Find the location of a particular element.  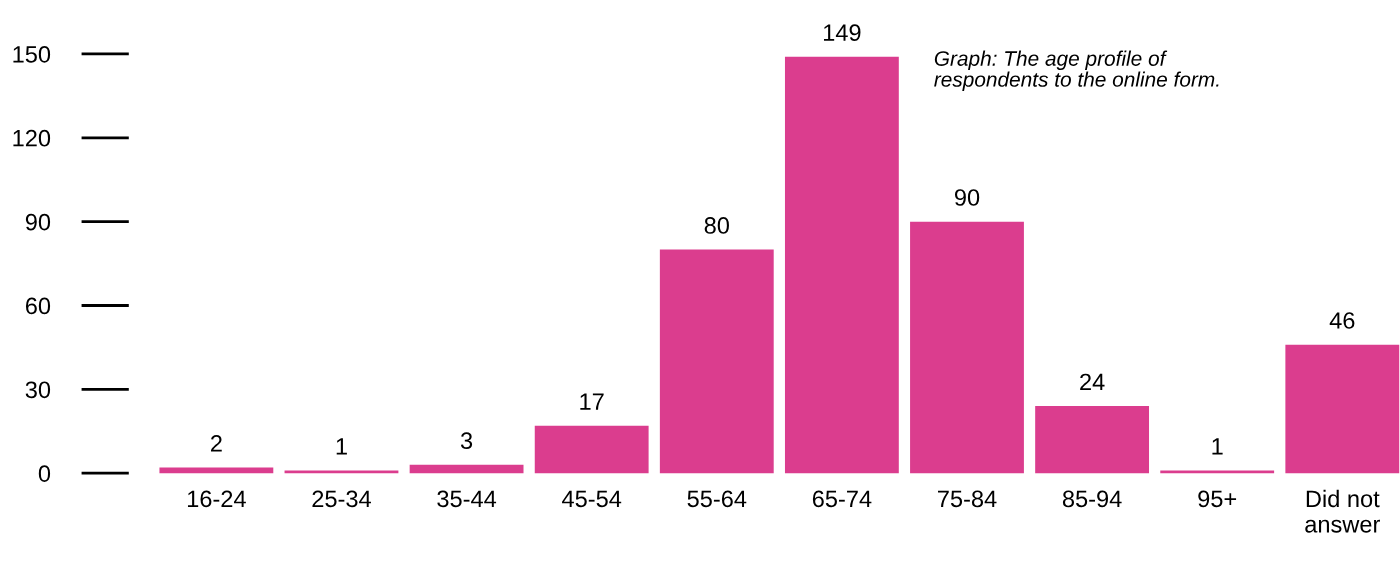

y-tick-label: 30 is located at coordinates (38, 390).